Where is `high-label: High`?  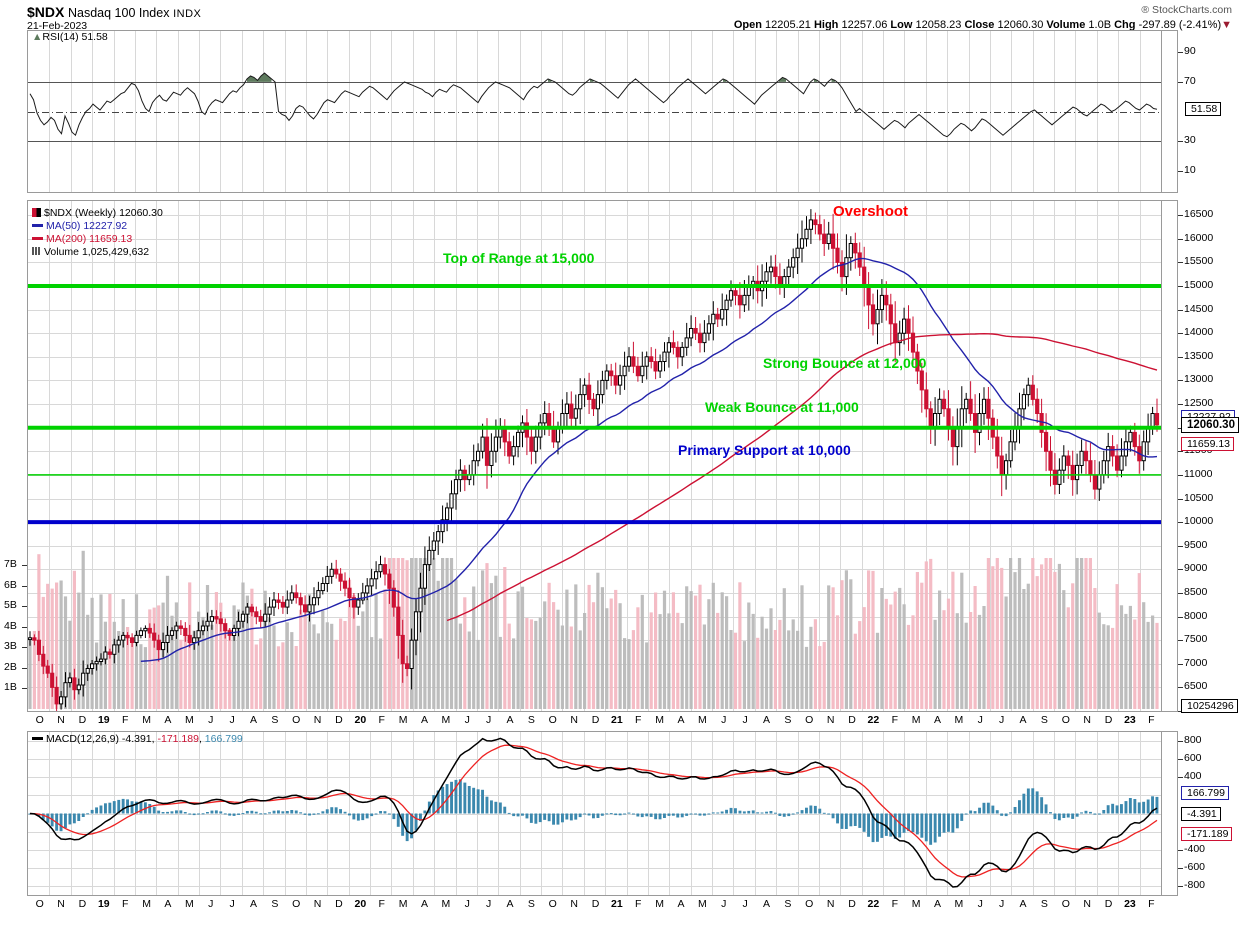 high-label: High is located at coordinates (826, 25).